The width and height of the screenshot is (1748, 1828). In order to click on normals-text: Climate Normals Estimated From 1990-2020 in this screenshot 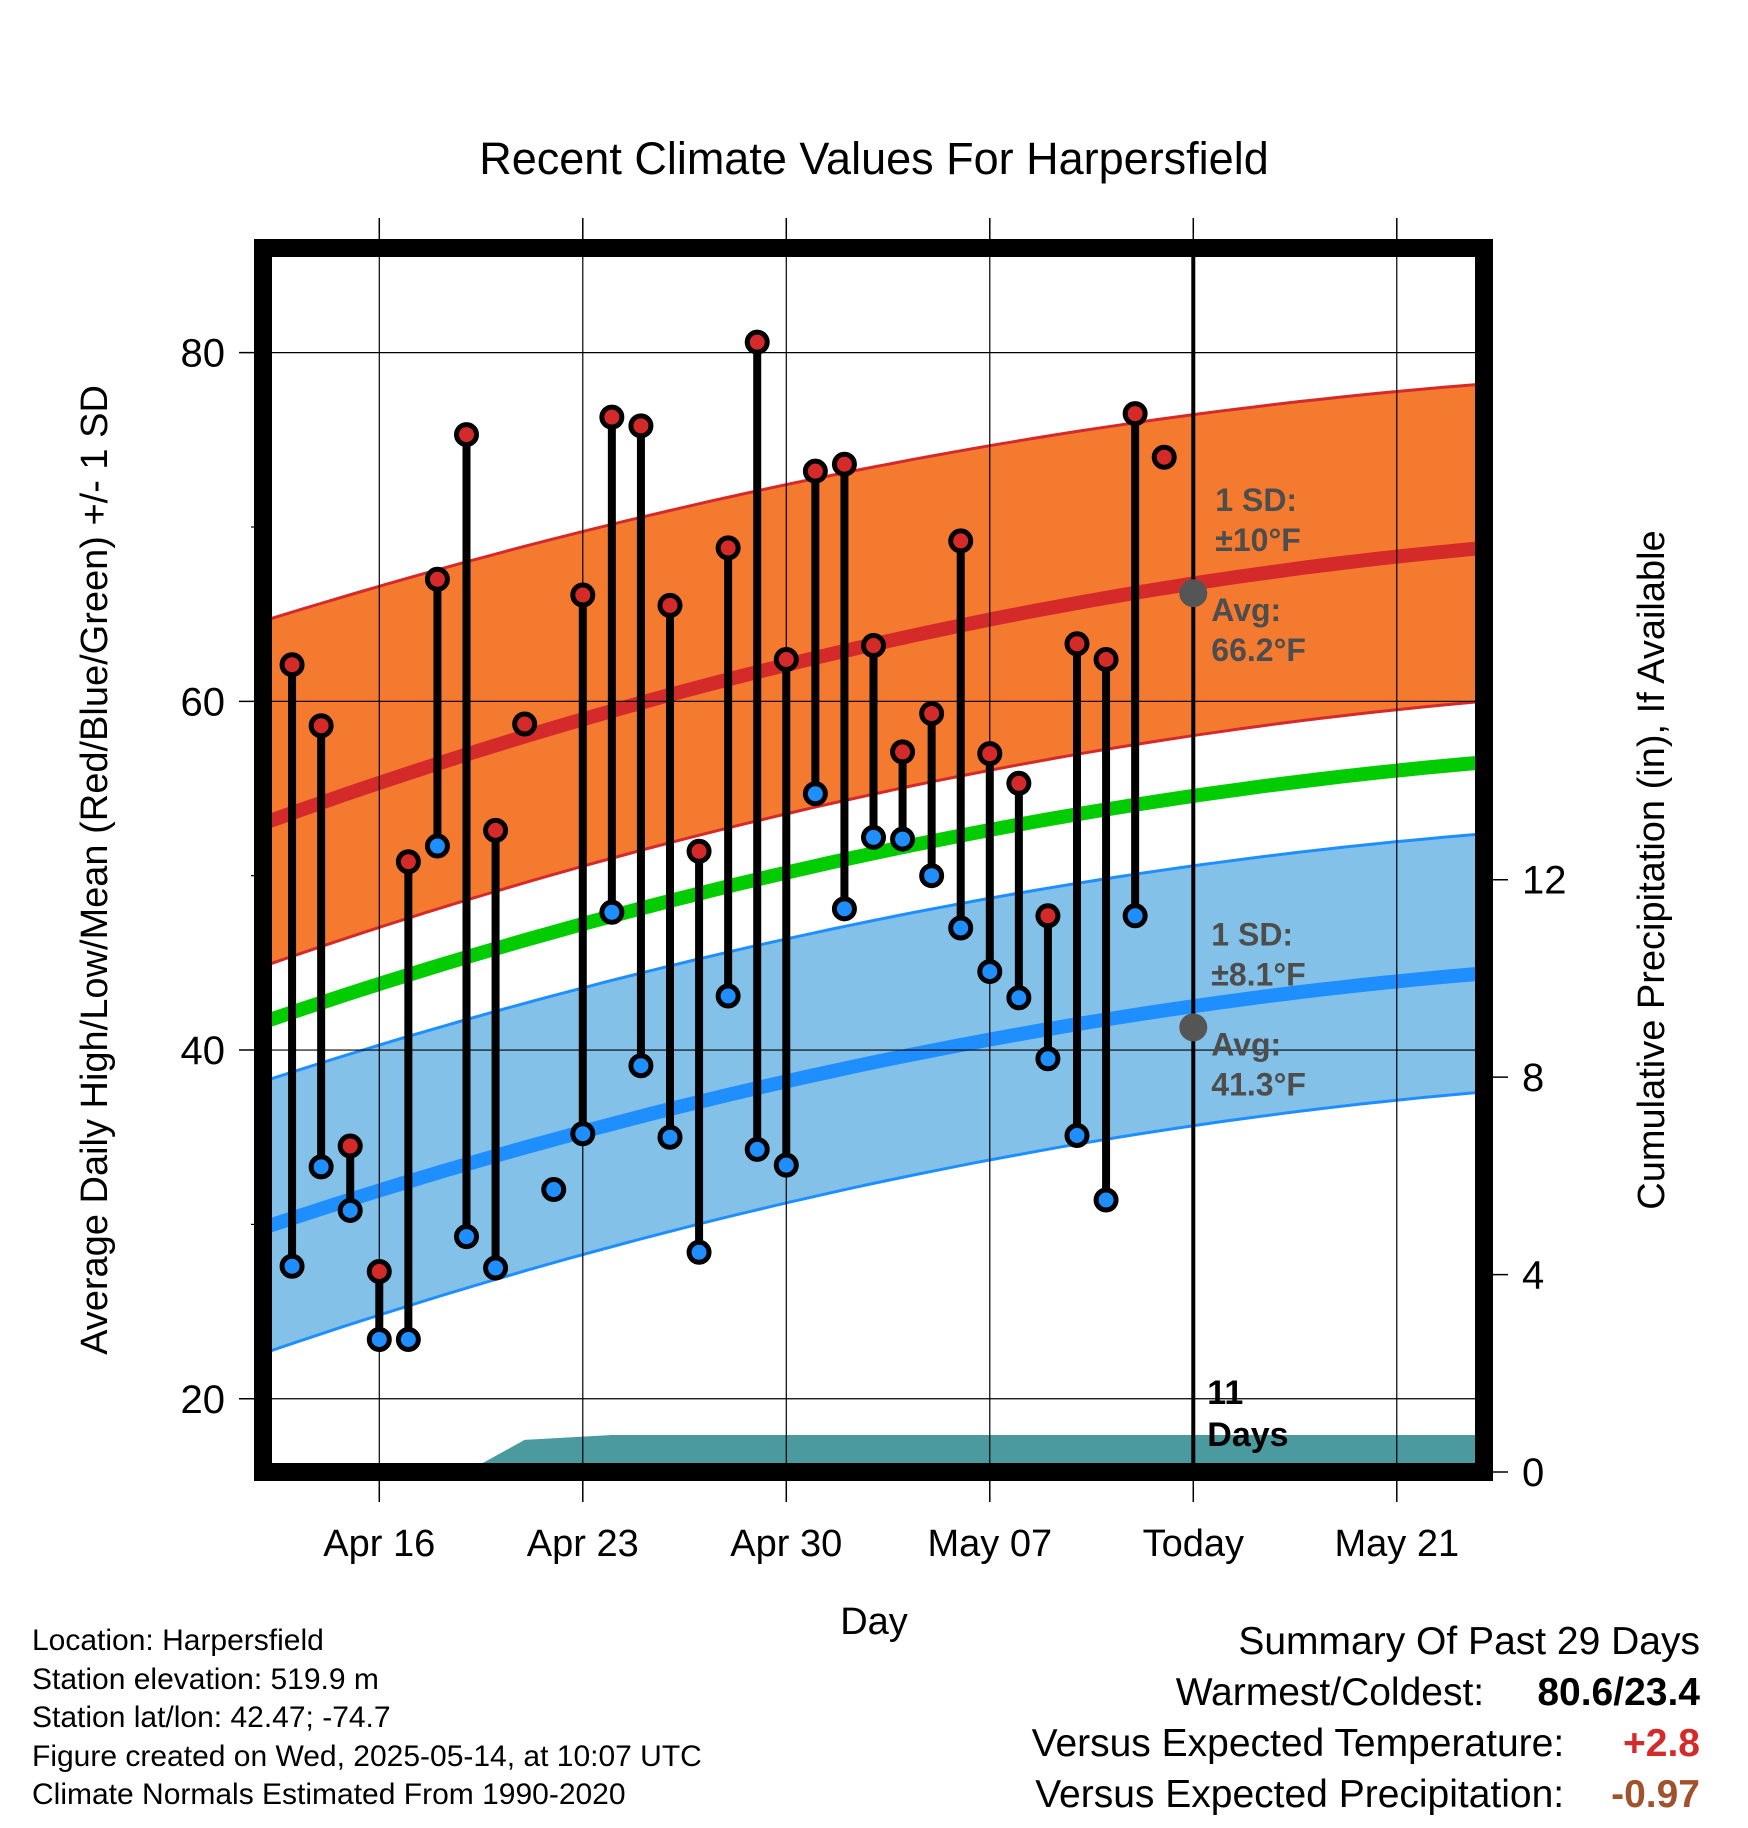, I will do `click(329, 1794)`.